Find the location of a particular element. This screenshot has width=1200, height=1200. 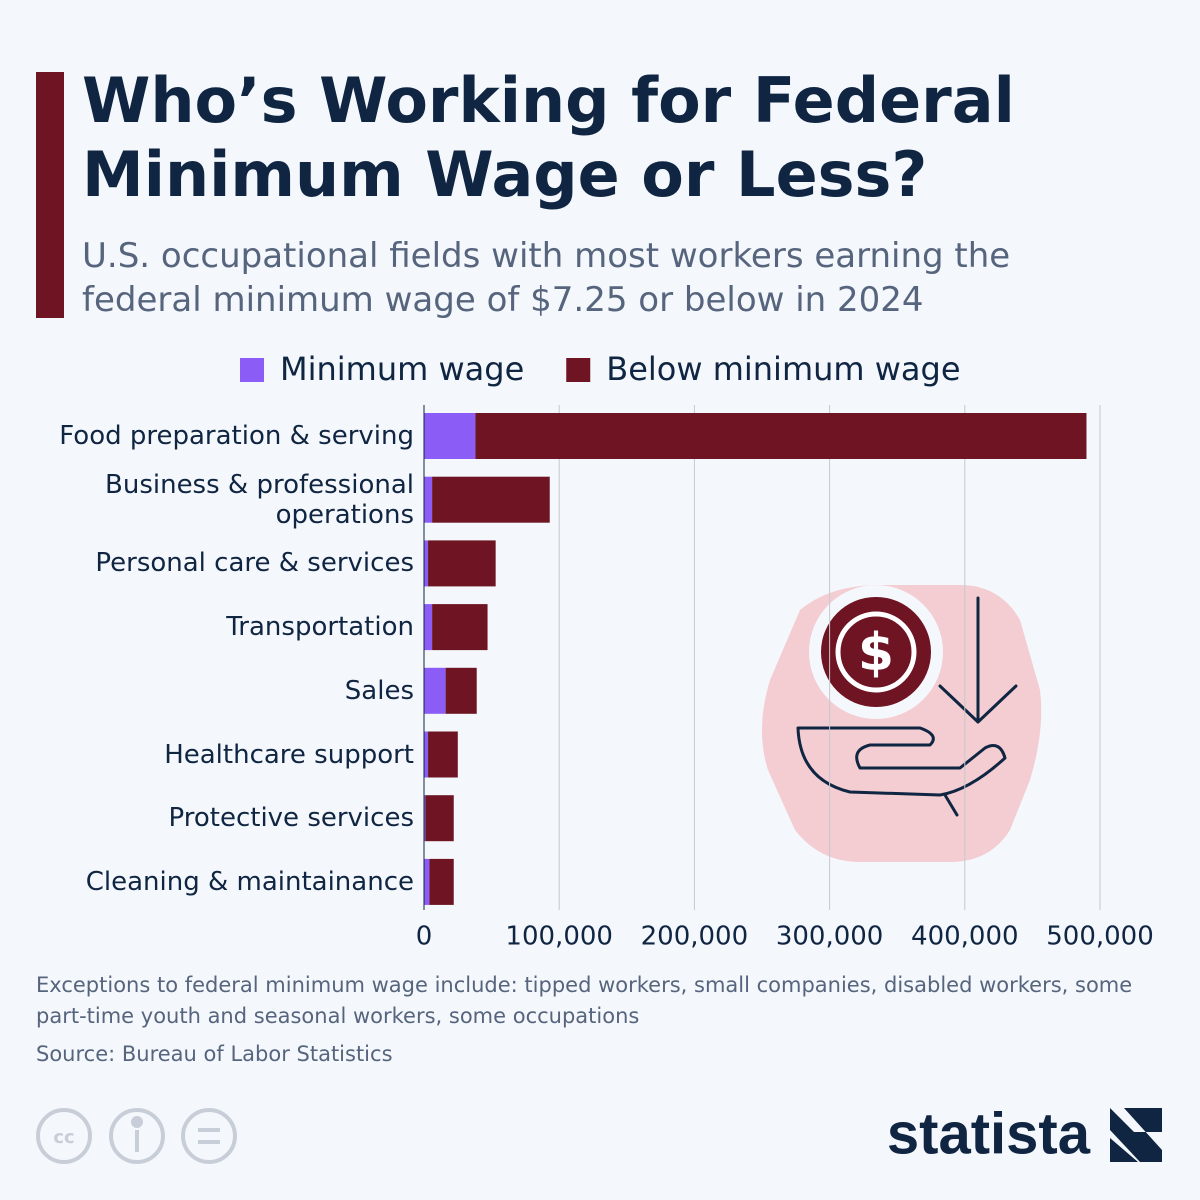

illustration: $ is located at coordinates (901, 723).